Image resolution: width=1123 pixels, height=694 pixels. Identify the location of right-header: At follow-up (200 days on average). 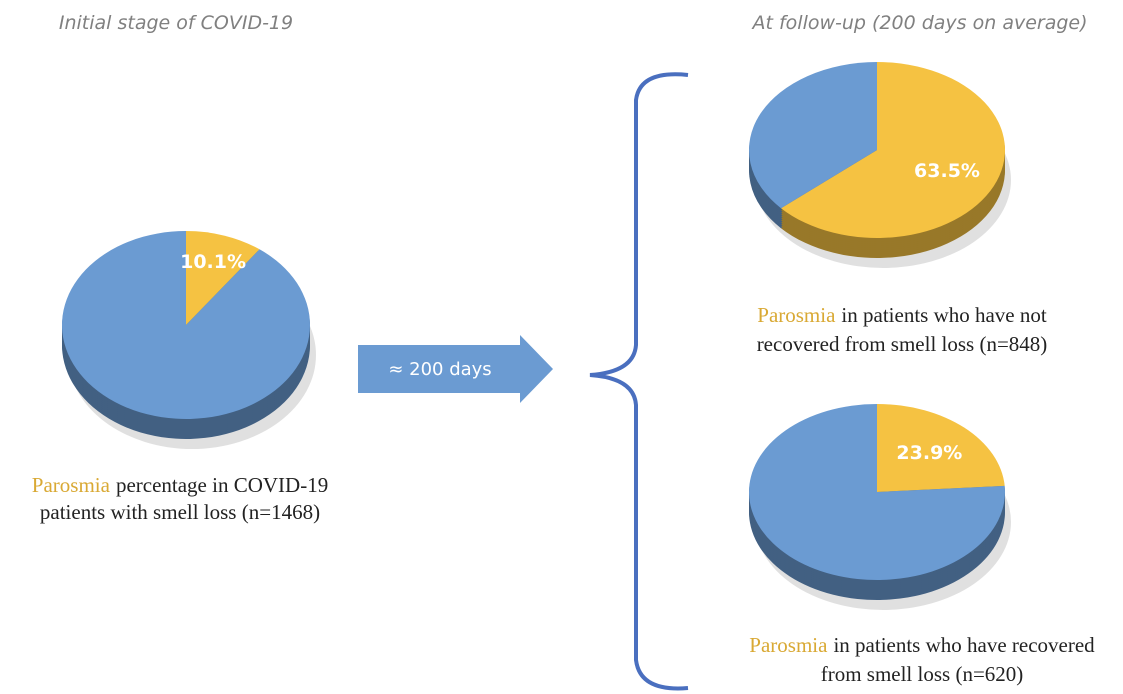
(918, 23).